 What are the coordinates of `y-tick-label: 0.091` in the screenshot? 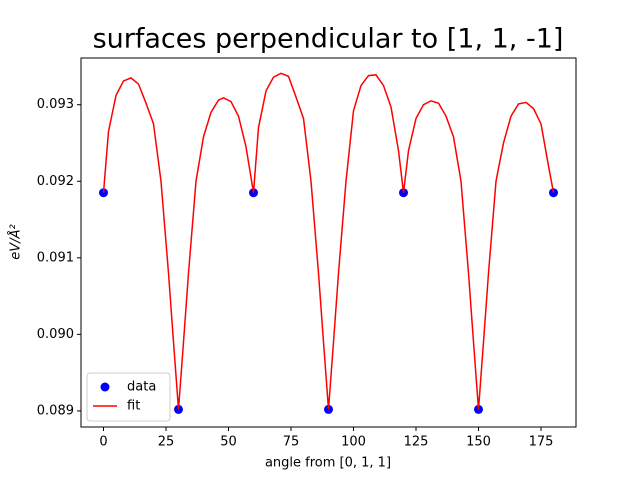 It's located at (55, 257).